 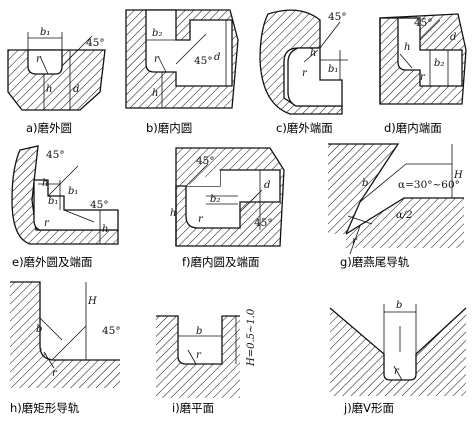 What do you see at coordinates (203, 61) in the screenshot?
I see `panel-b-angle-label: 45°` at bounding box center [203, 61].